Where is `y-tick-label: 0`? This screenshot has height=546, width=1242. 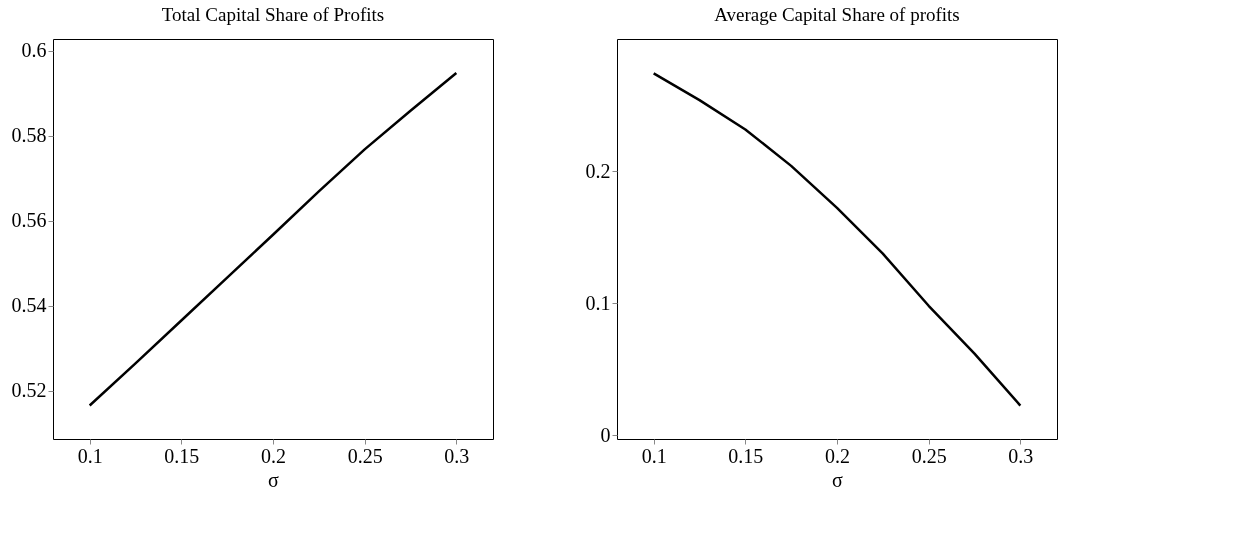
y-tick-label: 0 is located at coordinates (605, 434).